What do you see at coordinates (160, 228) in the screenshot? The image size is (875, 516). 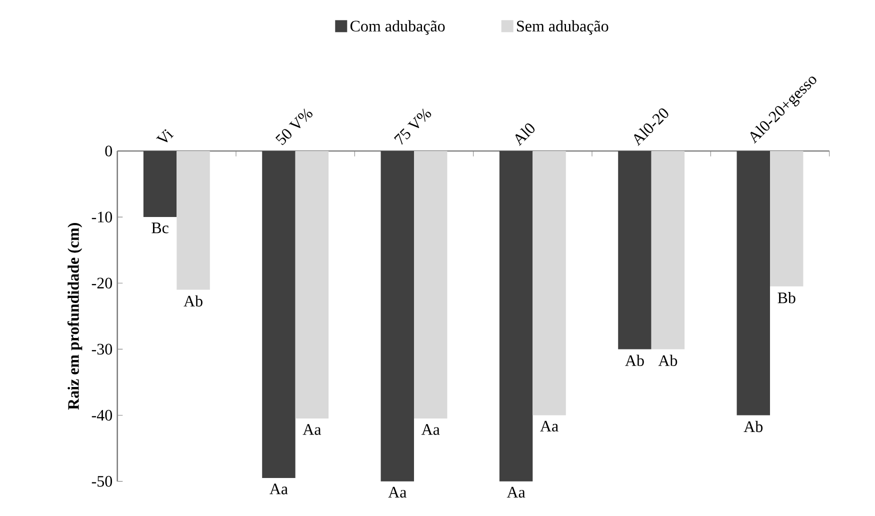 I see `data-label: Bc` at bounding box center [160, 228].